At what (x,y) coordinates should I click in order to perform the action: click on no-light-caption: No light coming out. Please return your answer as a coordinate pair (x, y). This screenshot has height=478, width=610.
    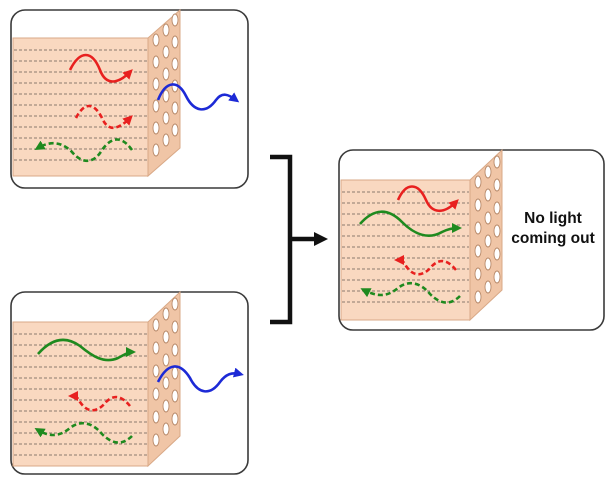
    Looking at the image, I should click on (553, 229).